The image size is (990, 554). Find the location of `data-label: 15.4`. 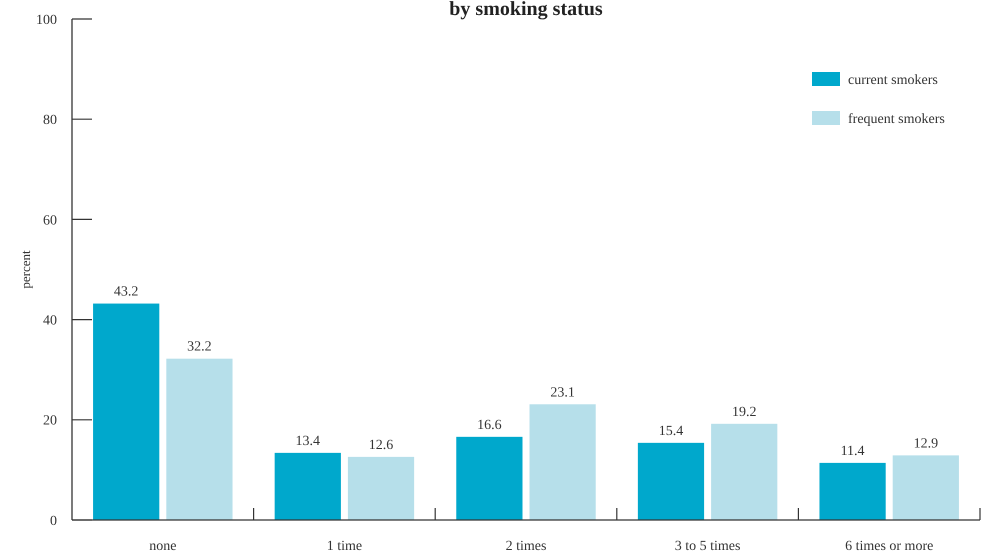

data-label: 15.4 is located at coordinates (671, 431).